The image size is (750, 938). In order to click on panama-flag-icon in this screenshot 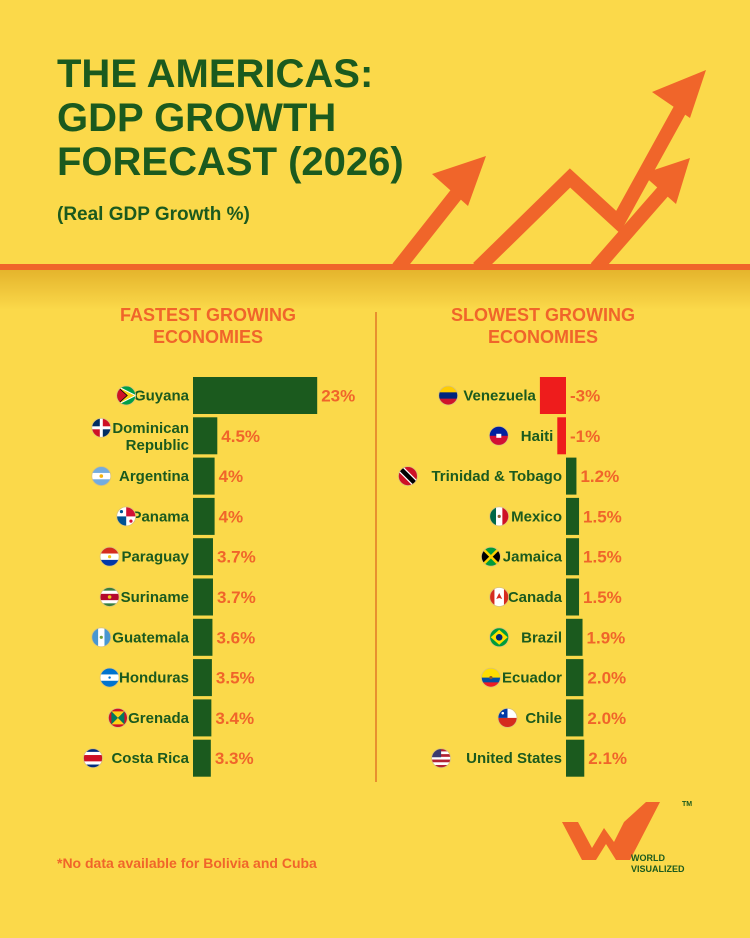, I will do `click(126, 516)`.